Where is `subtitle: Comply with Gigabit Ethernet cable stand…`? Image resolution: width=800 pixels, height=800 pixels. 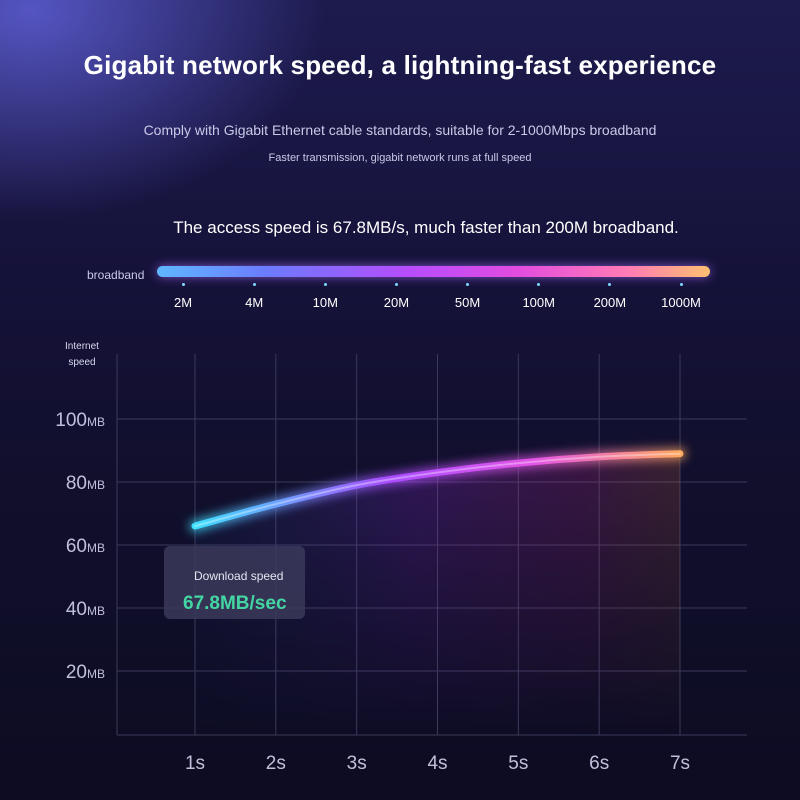 subtitle: Comply with Gigabit Ethernet cable stand… is located at coordinates (400, 130).